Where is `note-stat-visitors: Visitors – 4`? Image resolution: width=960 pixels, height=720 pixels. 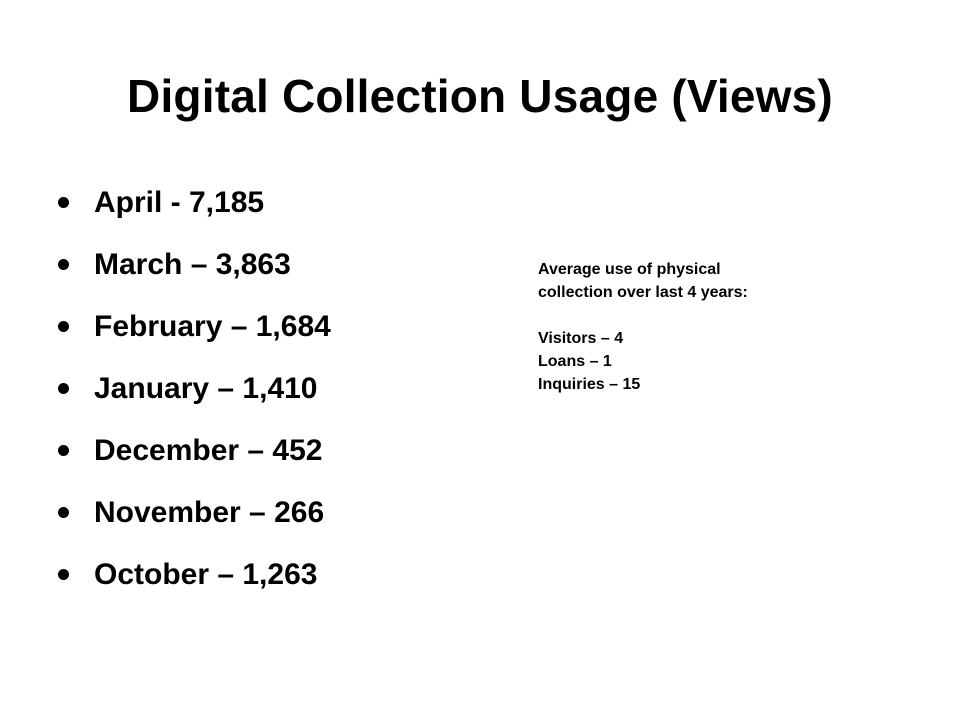
note-stat-visitors: Visitors – 4 is located at coordinates (581, 338).